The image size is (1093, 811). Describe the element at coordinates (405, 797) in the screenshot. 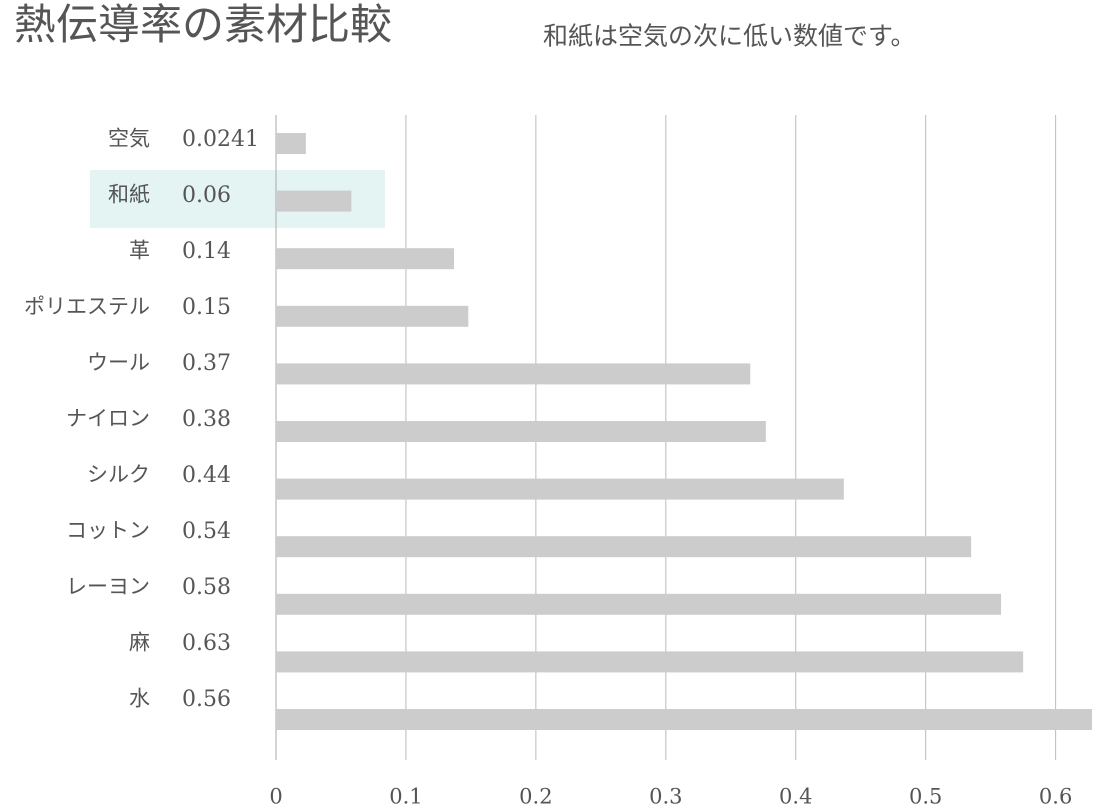

I see `x-tick-label: 0.1` at that location.